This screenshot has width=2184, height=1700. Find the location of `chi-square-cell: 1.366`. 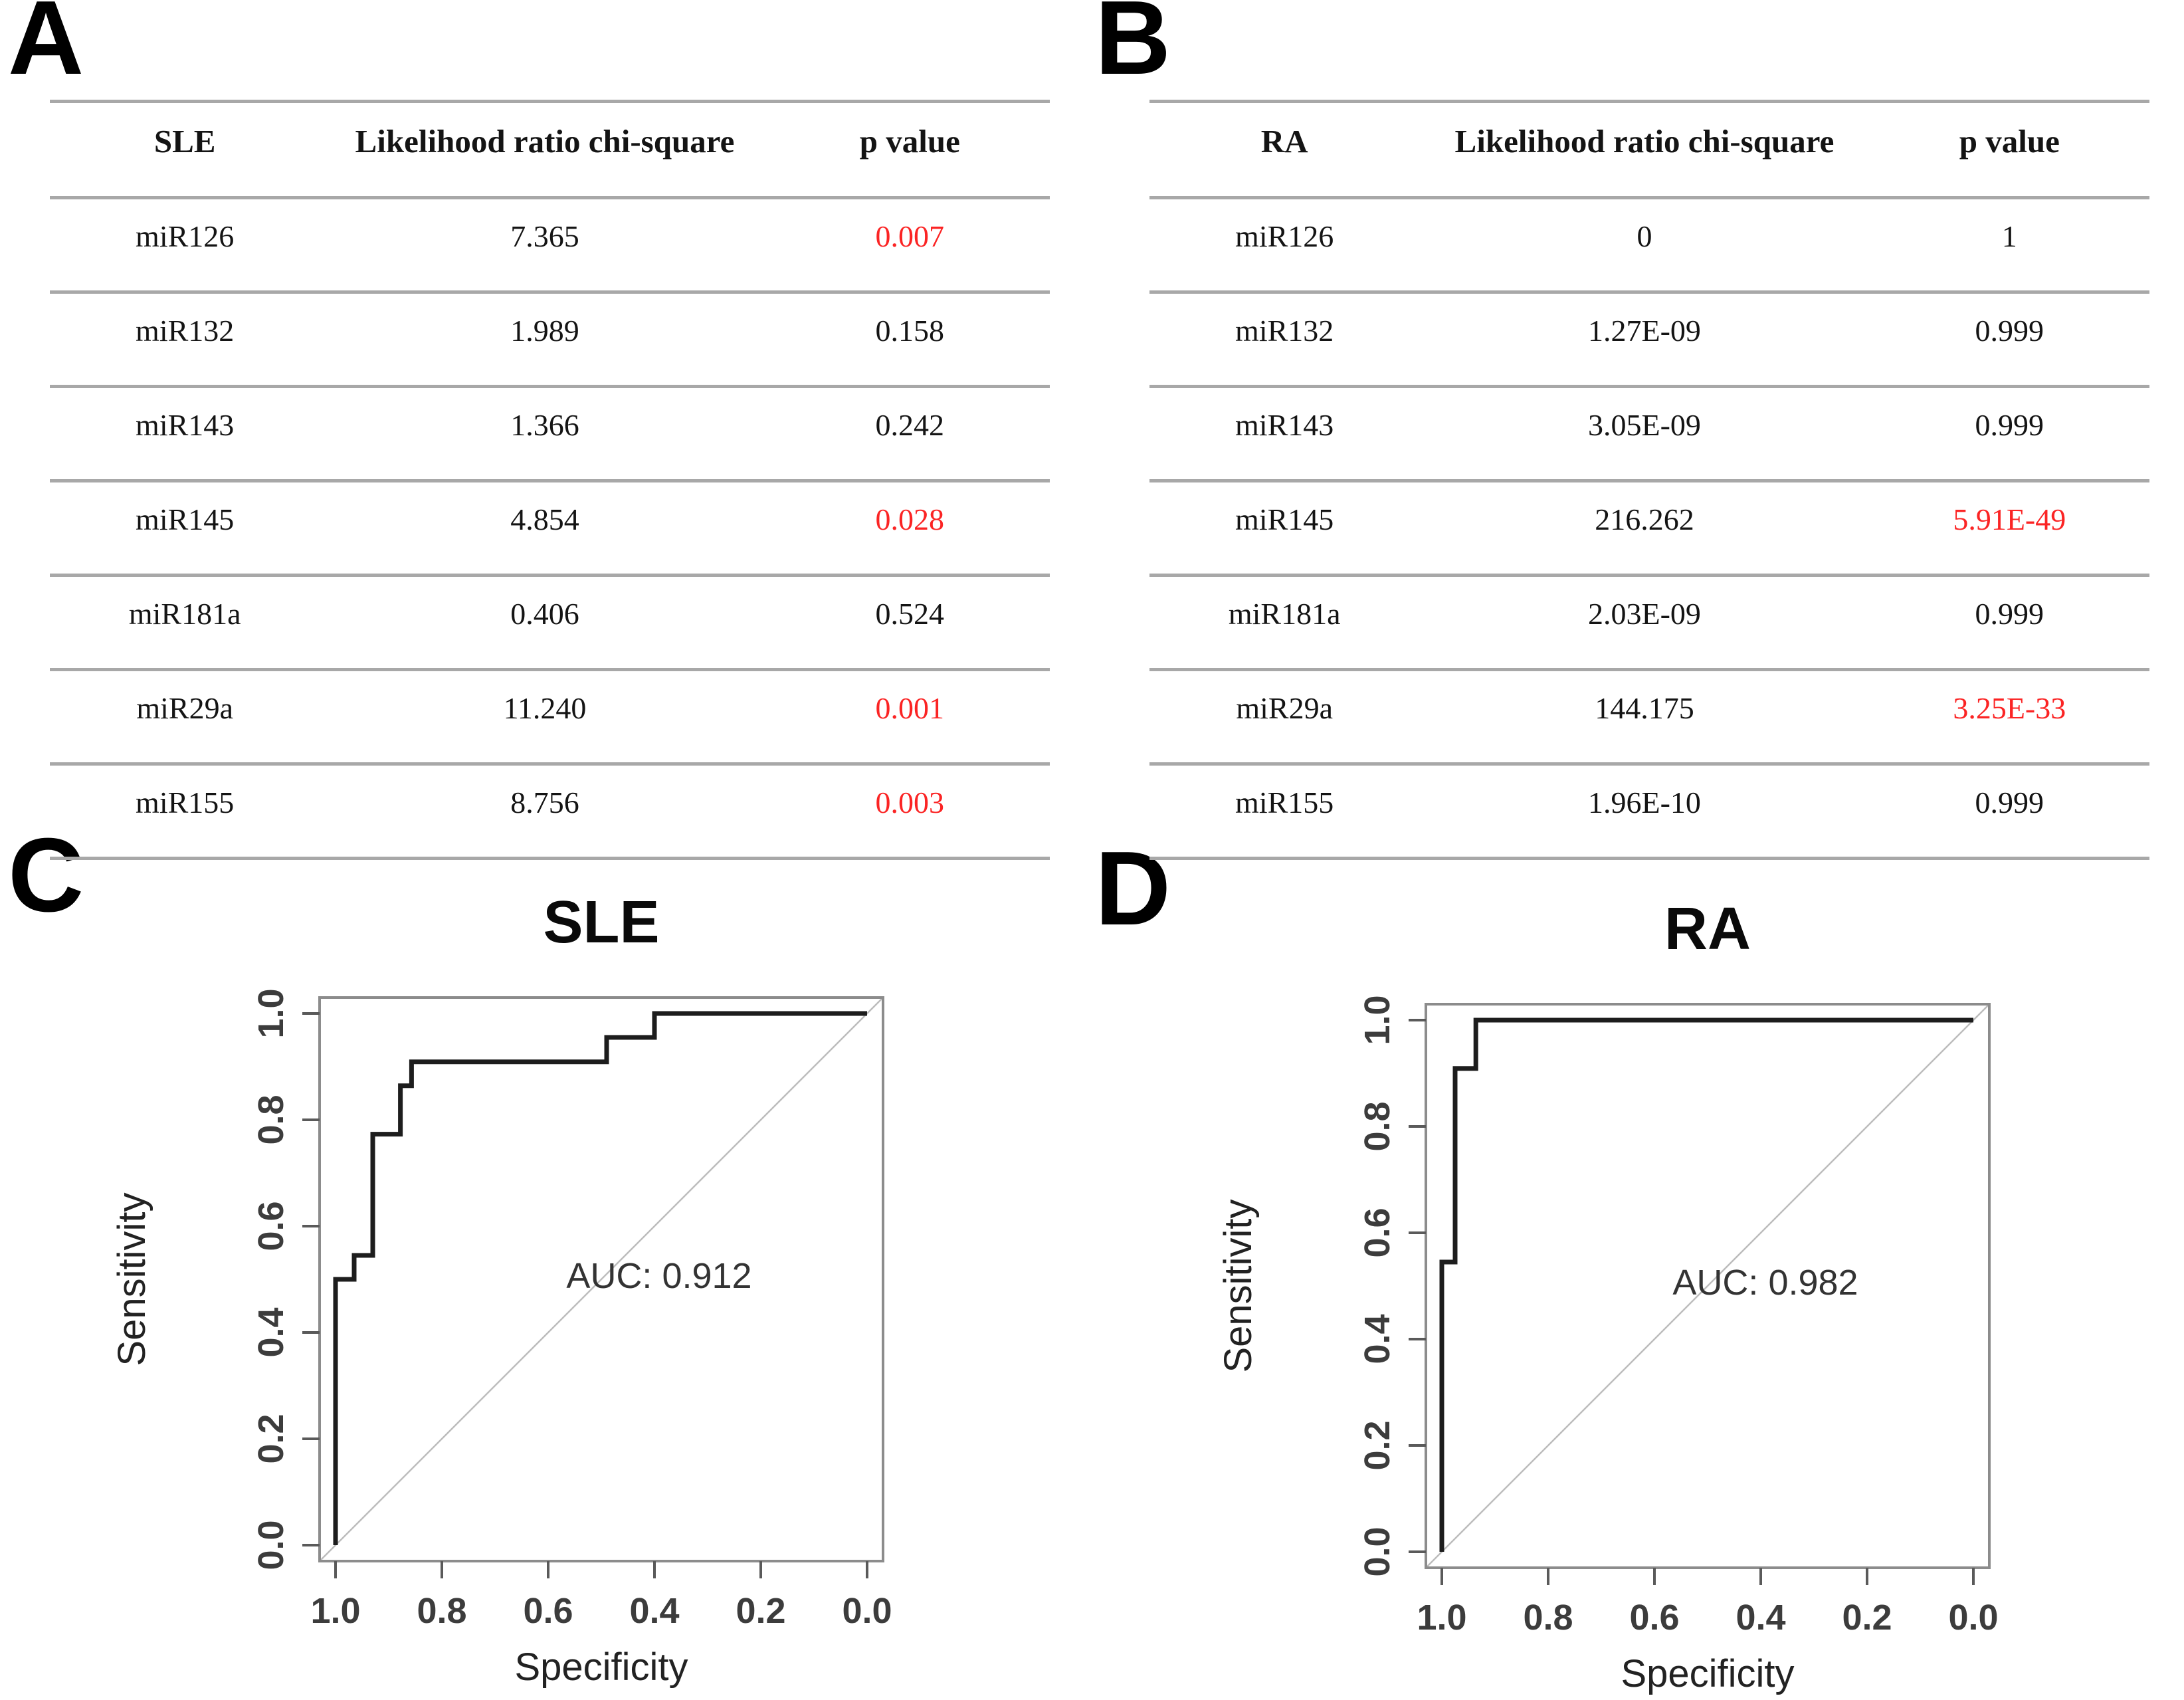

chi-square-cell: 1.366 is located at coordinates (544, 425).